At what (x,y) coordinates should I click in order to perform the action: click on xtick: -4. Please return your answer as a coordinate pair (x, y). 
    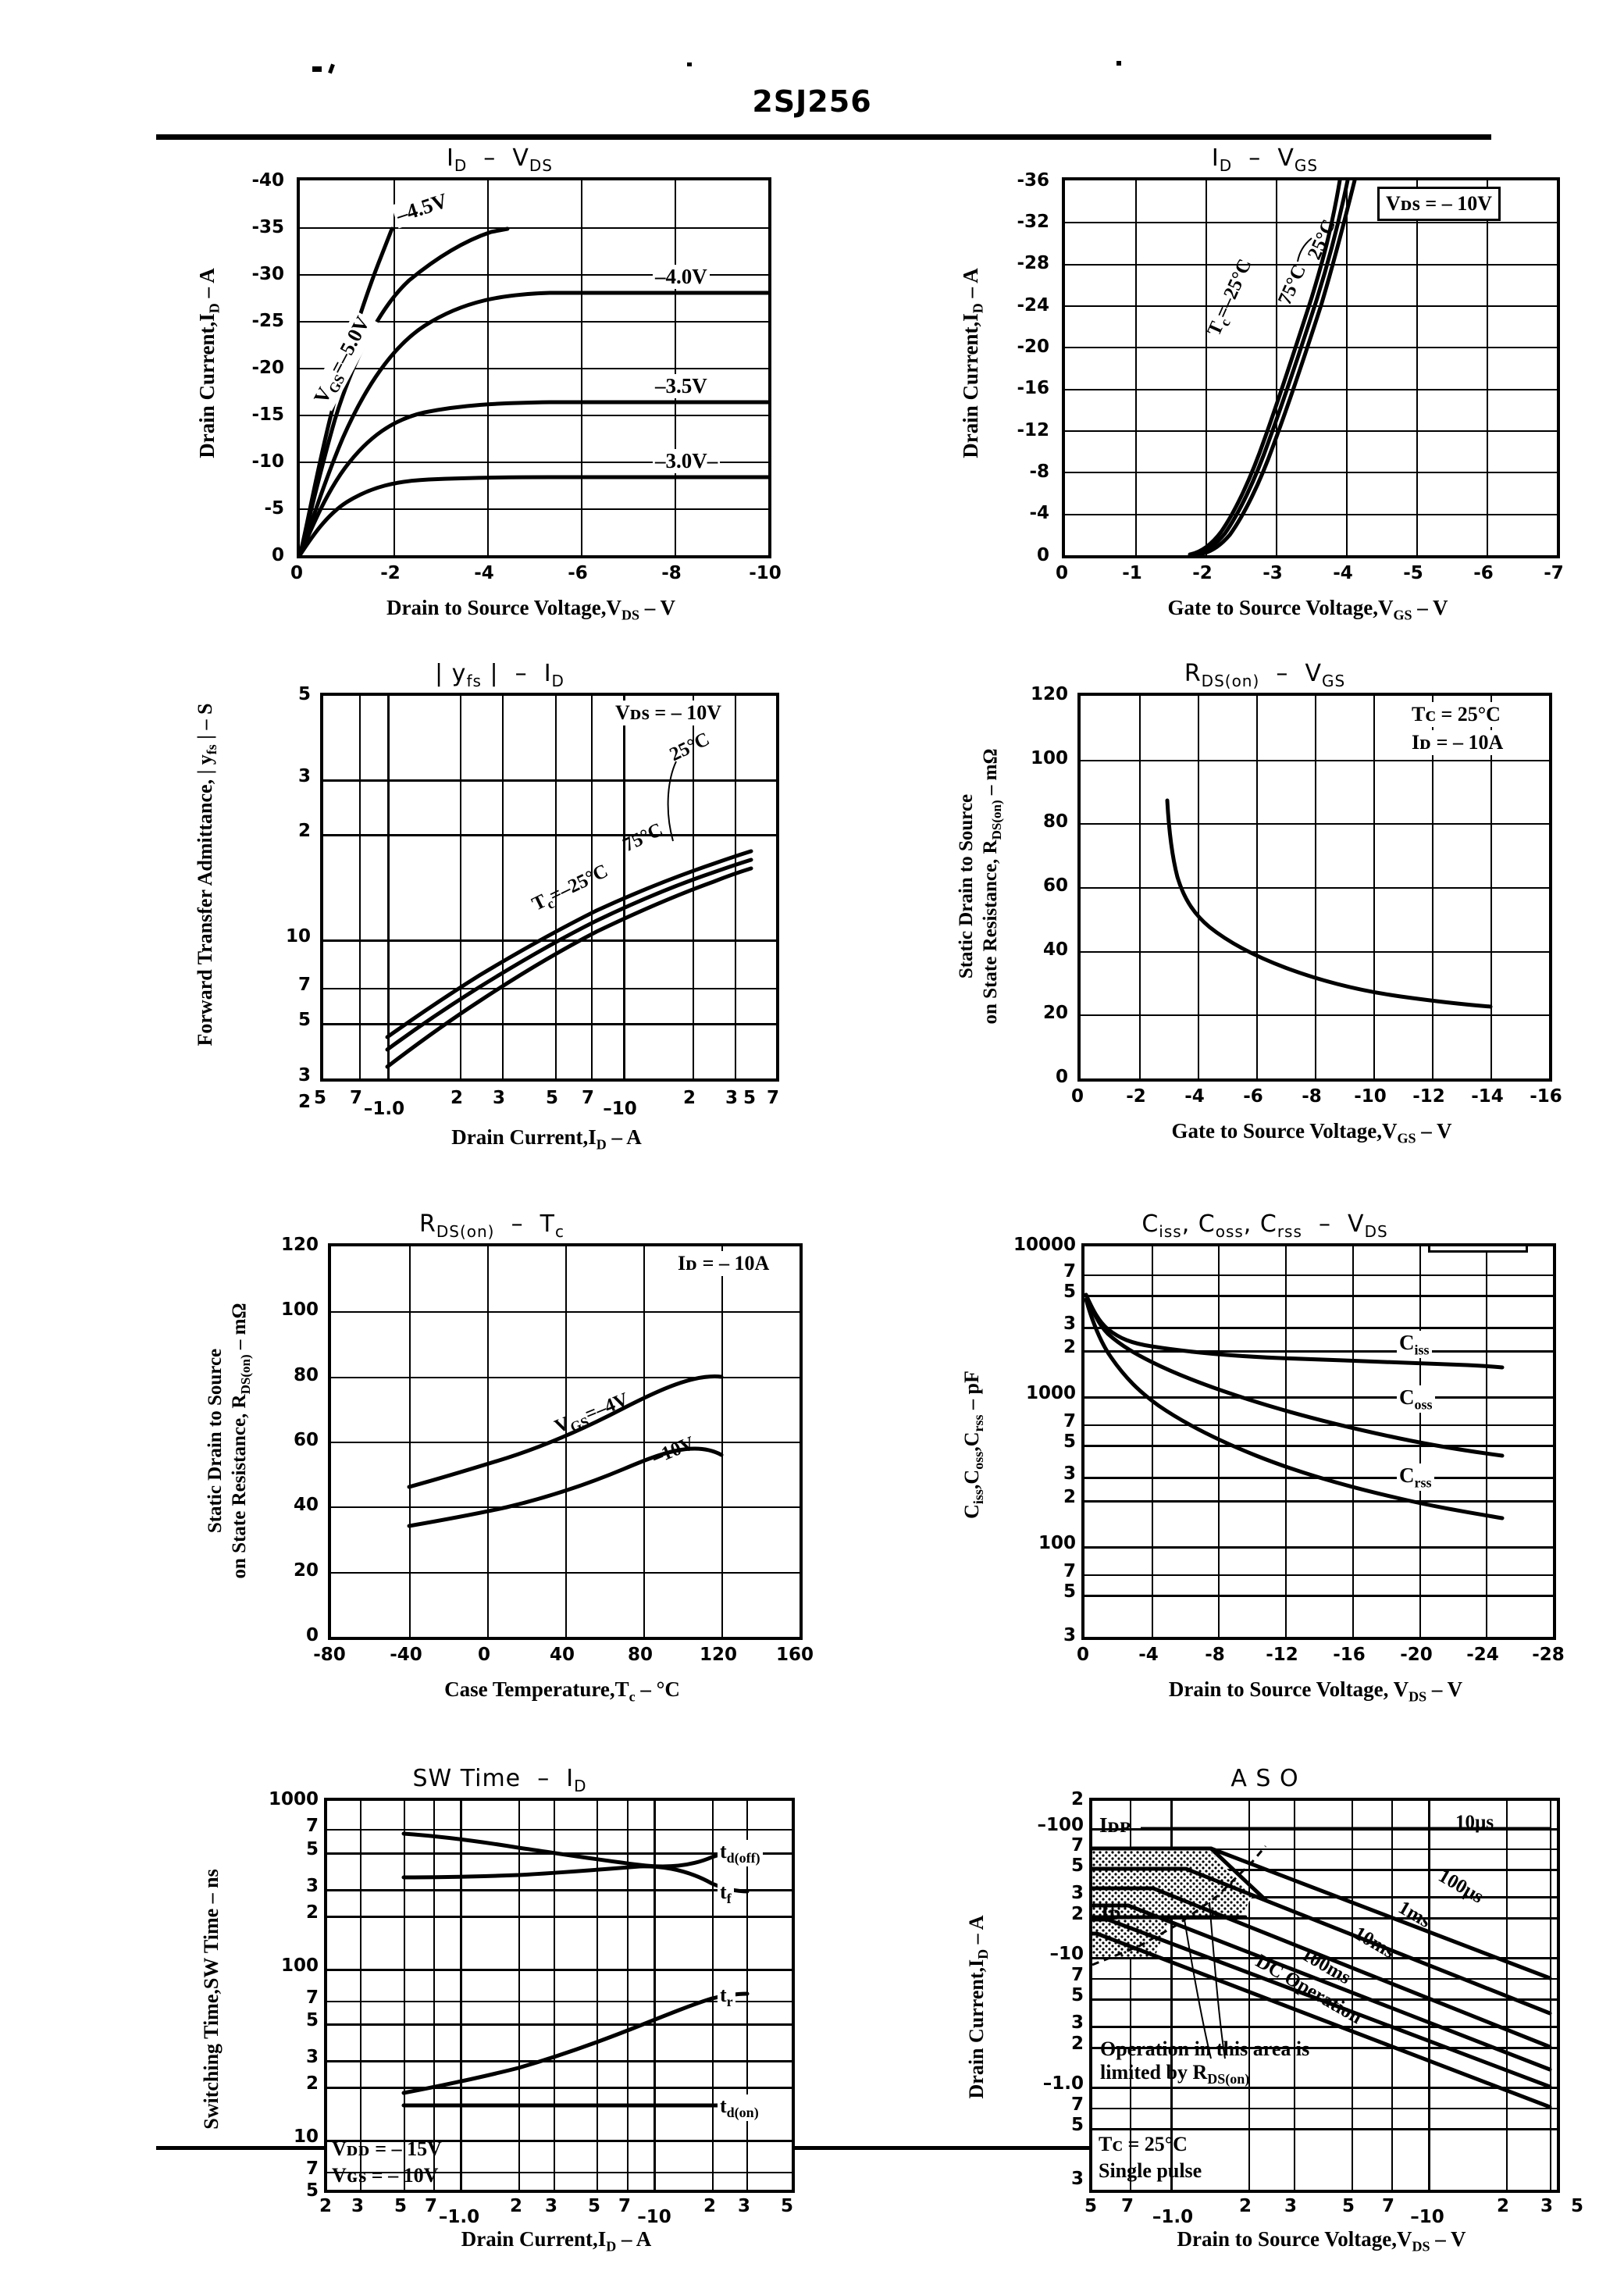
    Looking at the image, I should click on (1194, 1096).